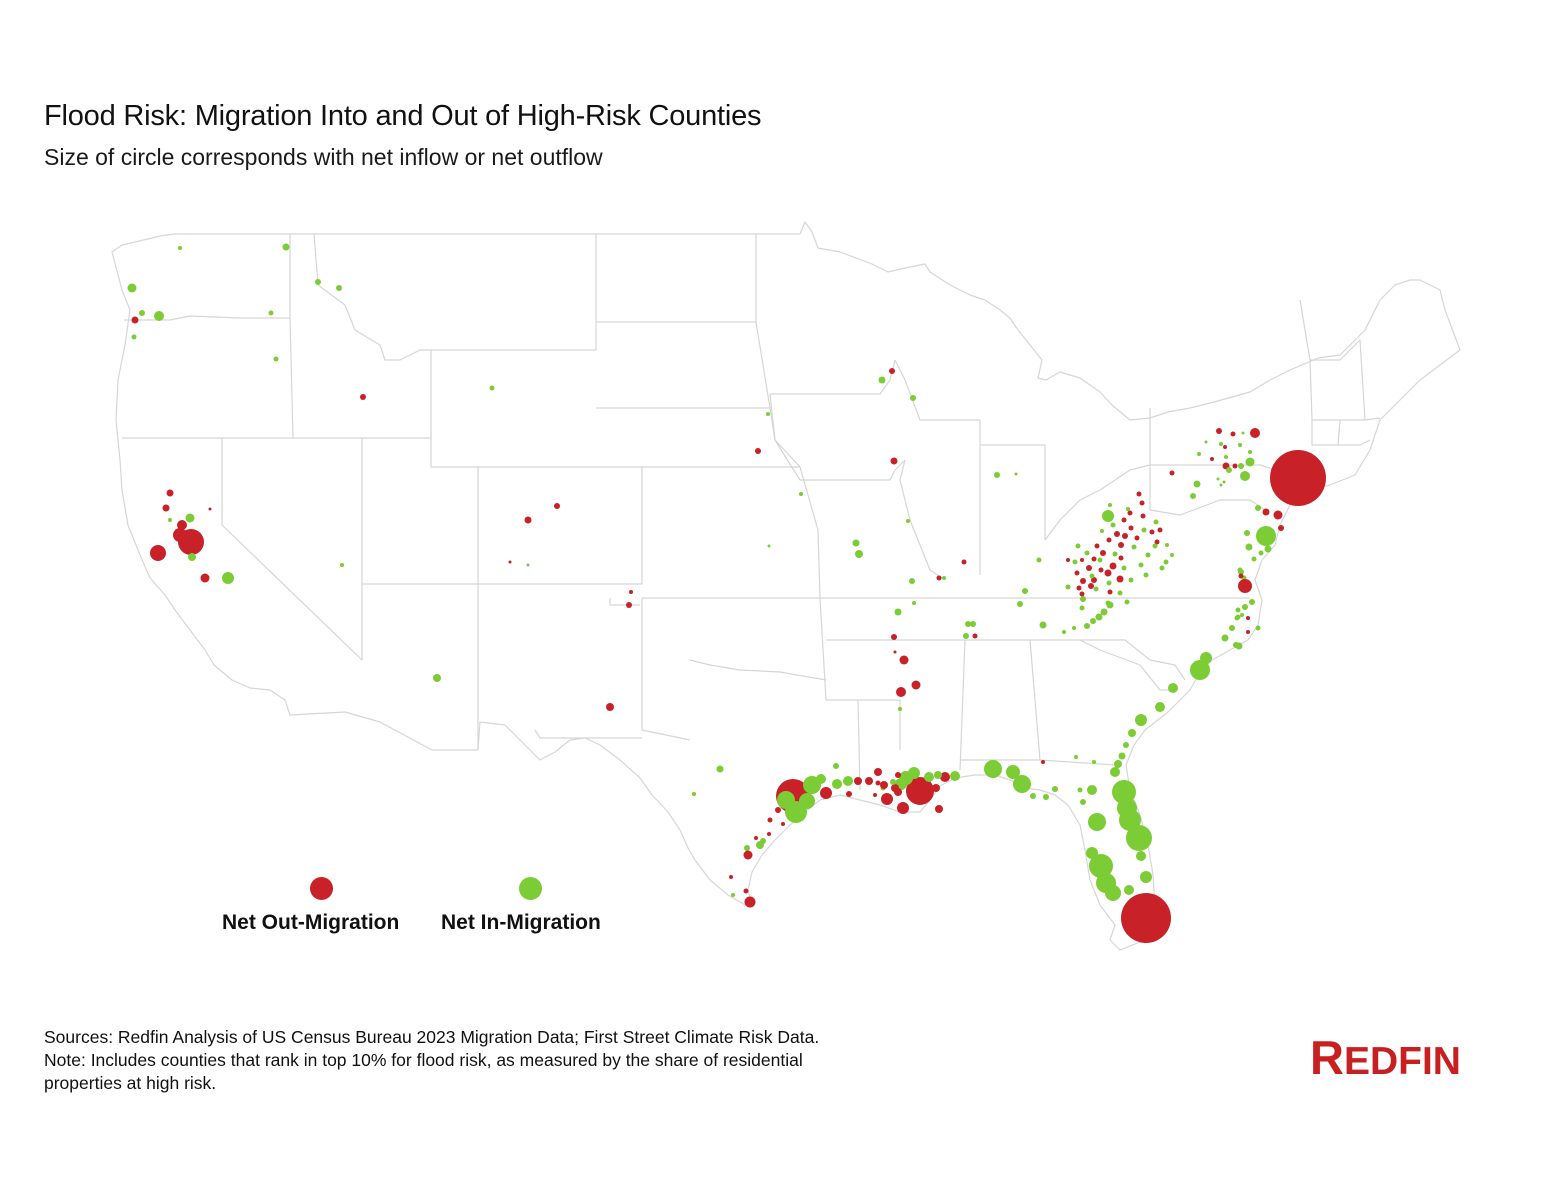 The width and height of the screenshot is (1543, 1200). What do you see at coordinates (521, 922) in the screenshot?
I see `legend-in-label: Net In-Migration` at bounding box center [521, 922].